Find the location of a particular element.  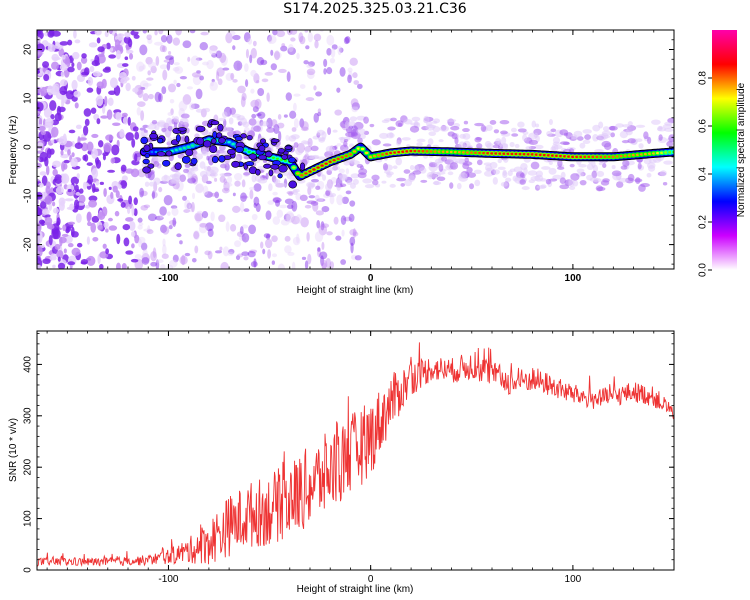

y-tick-label: 100 is located at coordinates (28, 518).